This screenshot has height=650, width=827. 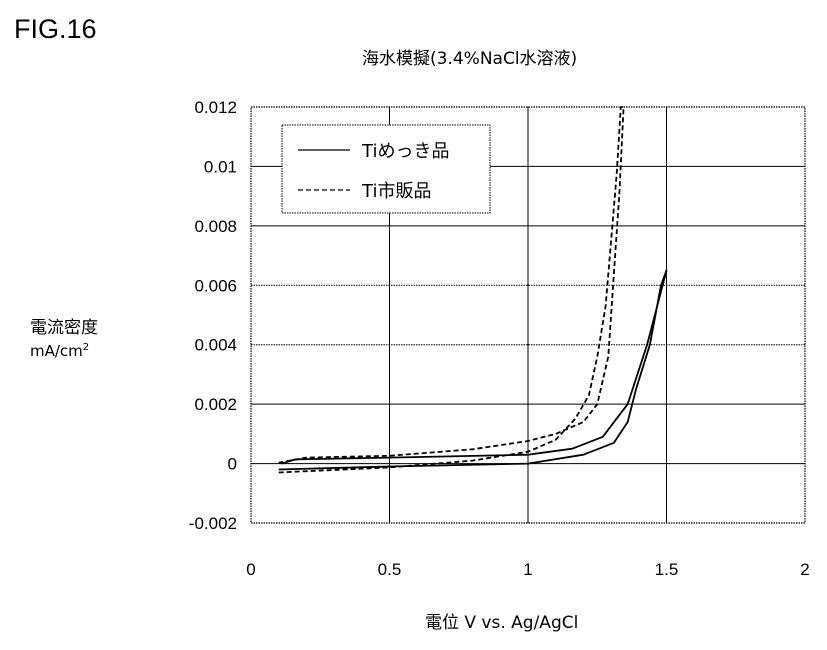 What do you see at coordinates (86, 347) in the screenshot?
I see `y-axis-unit-sup: 2` at bounding box center [86, 347].